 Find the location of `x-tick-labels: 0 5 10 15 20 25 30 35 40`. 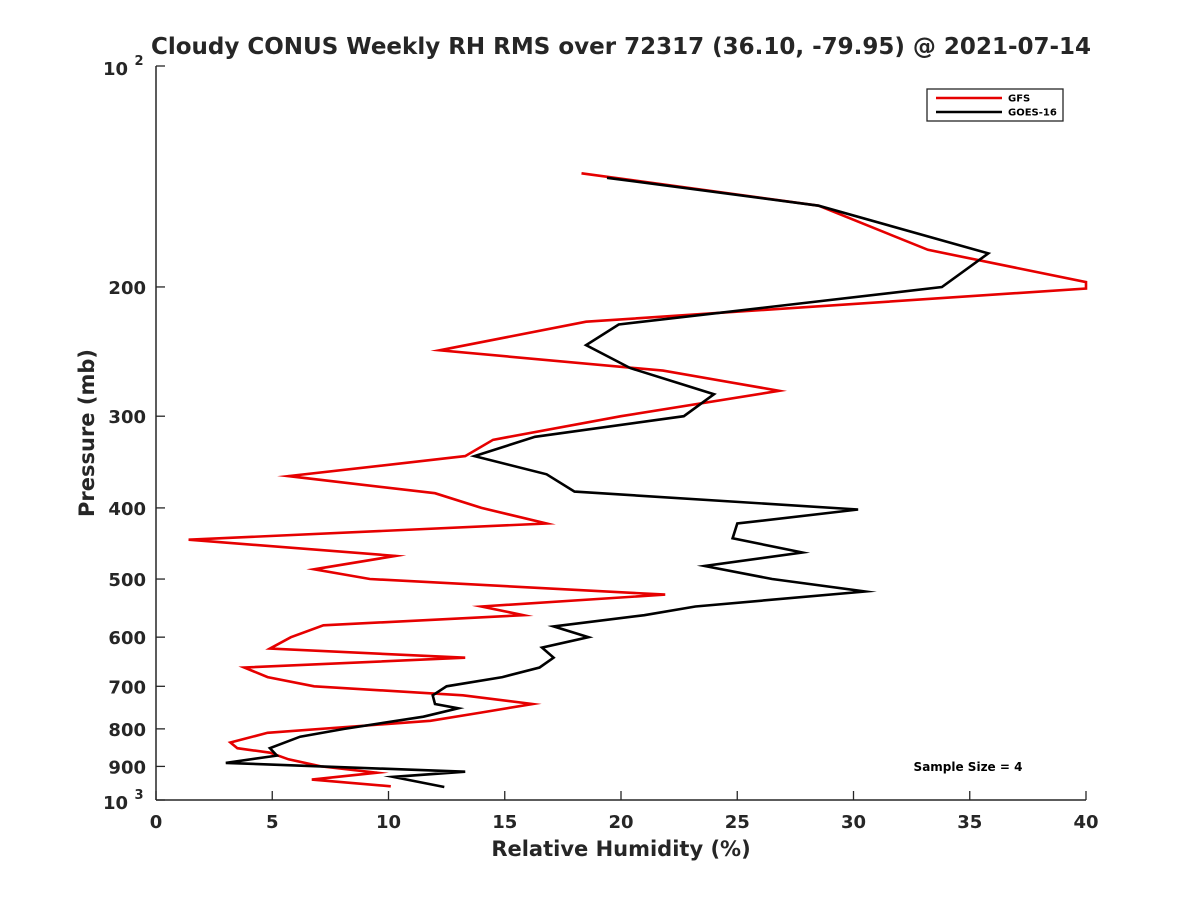

x-tick-labels: 0 5 10 15 20 25 30 35 40 is located at coordinates (624, 812).